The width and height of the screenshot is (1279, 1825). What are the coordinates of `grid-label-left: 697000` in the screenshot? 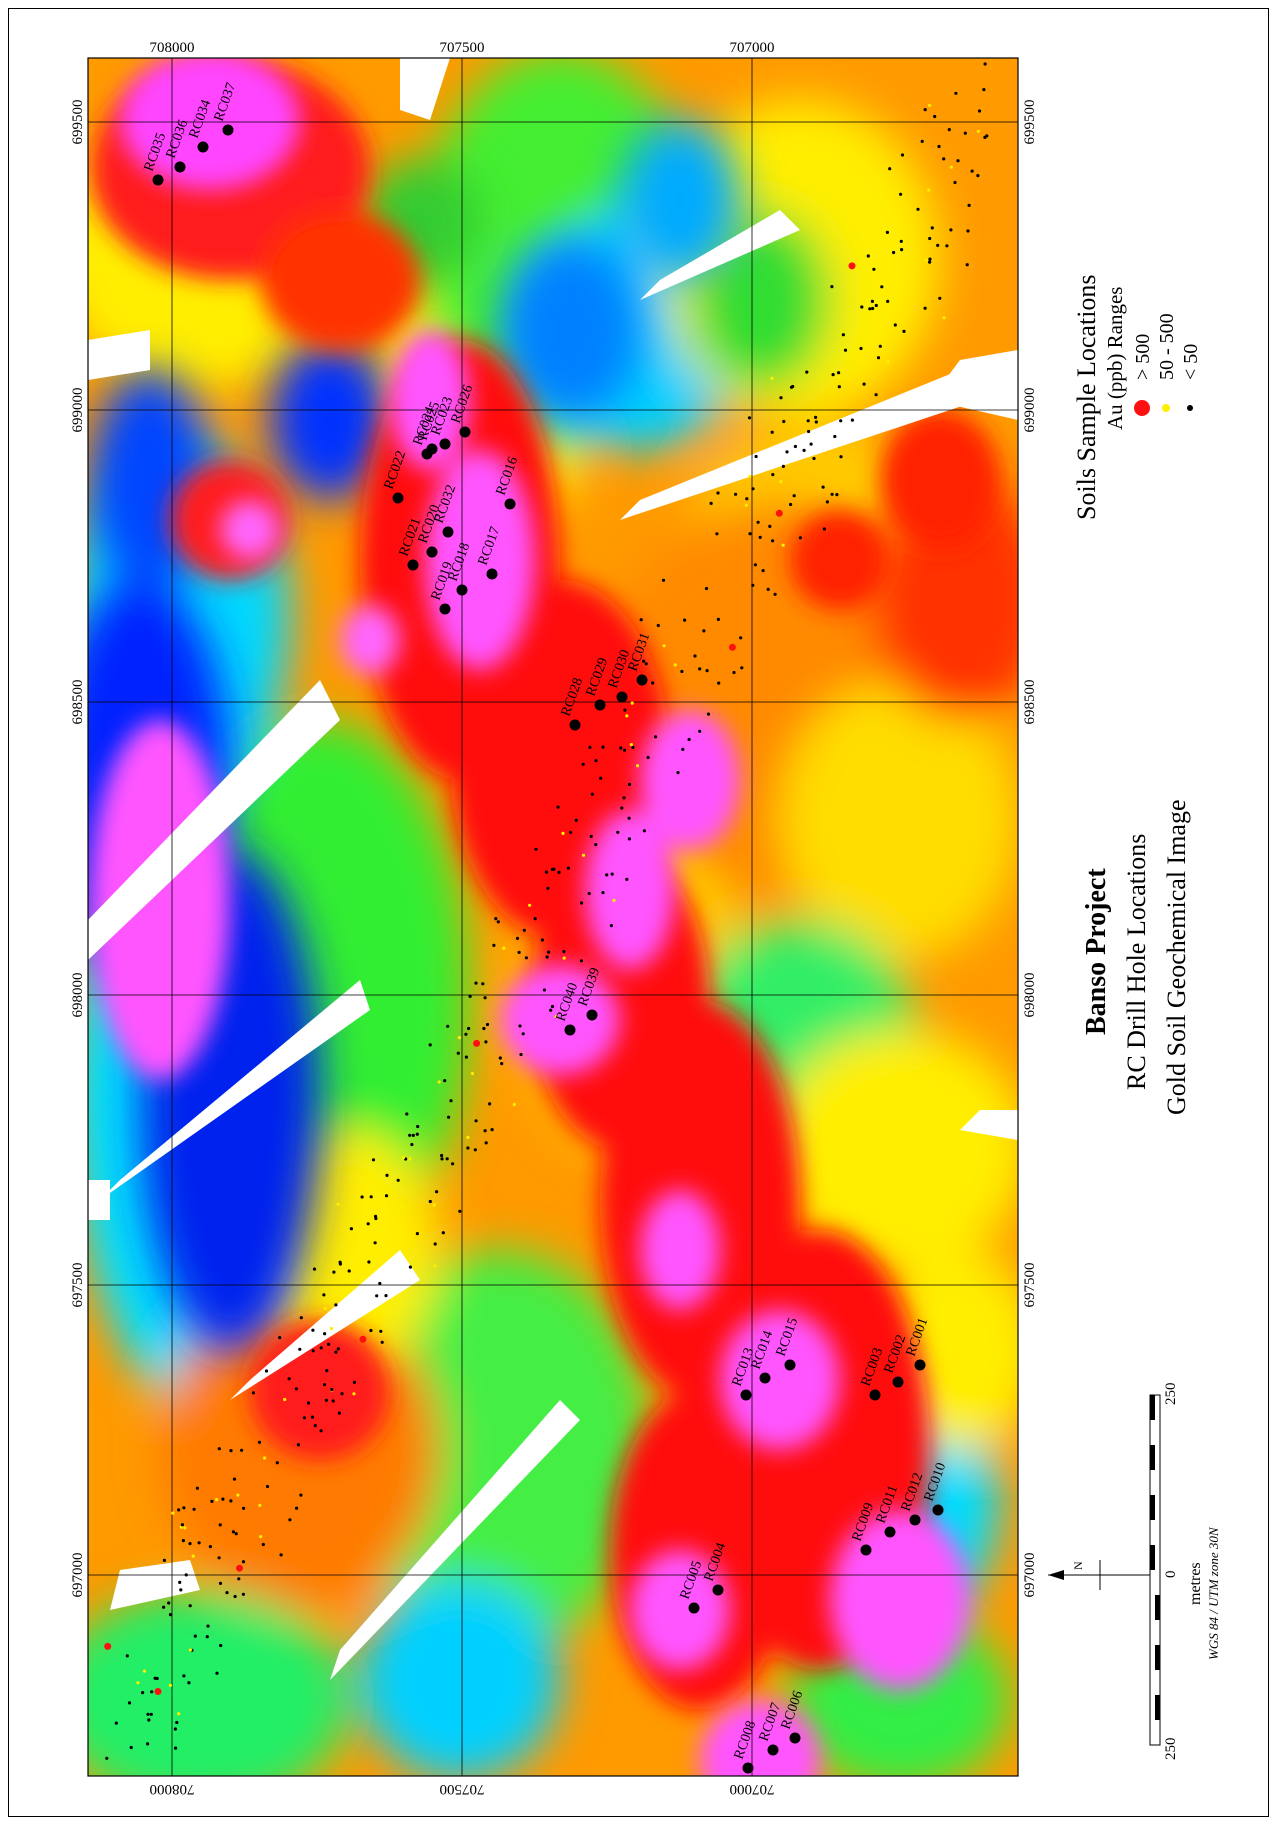 It's located at (78, 1575).